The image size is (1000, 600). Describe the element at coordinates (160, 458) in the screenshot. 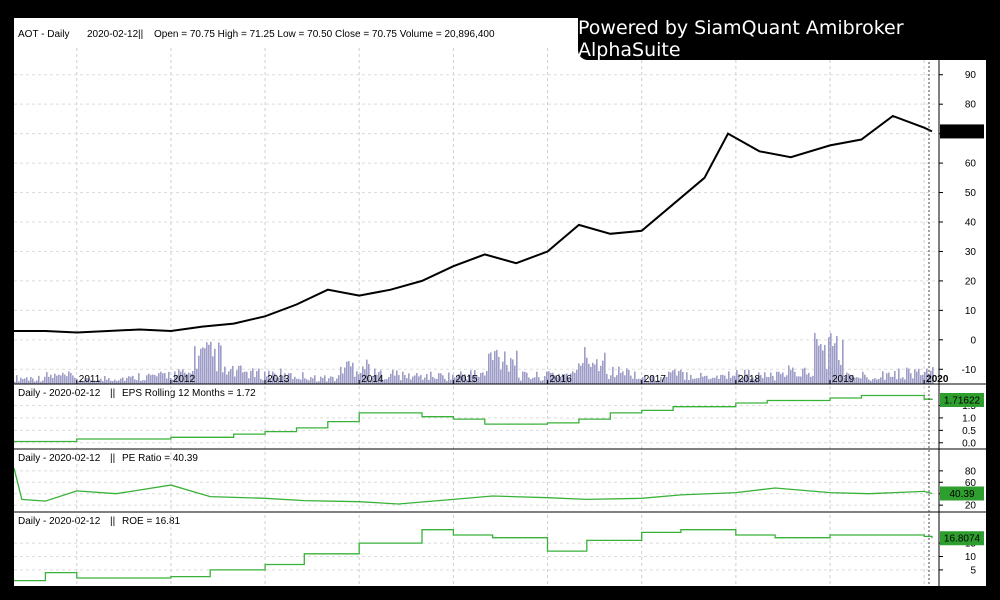

I see `pe-header-indicator: PE Ratio = 40.39` at that location.